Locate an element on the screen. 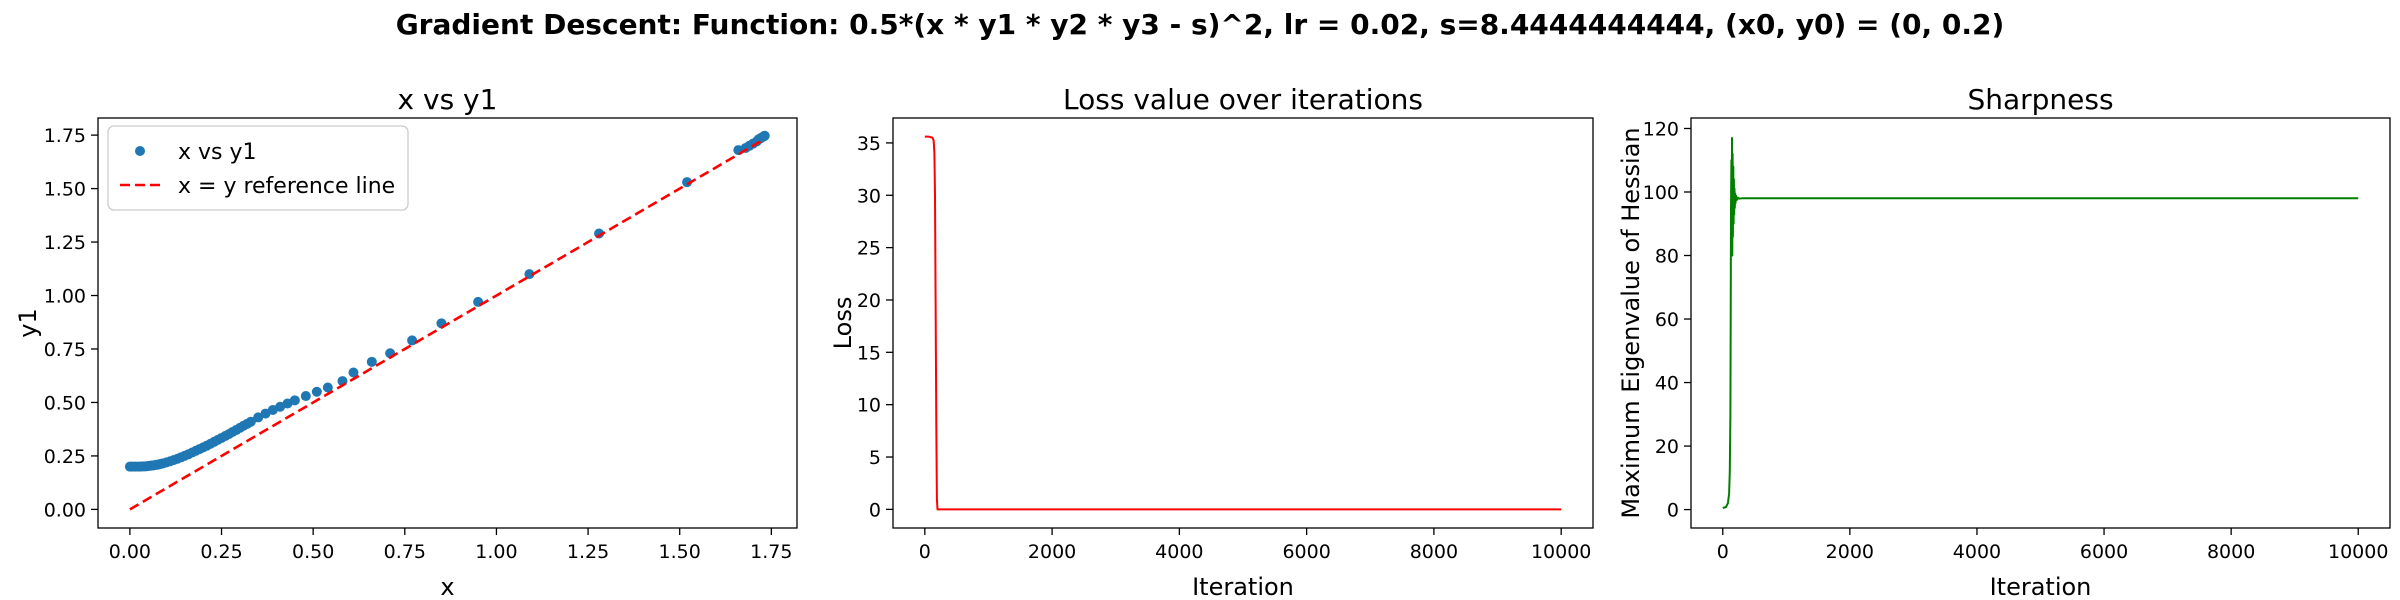 This screenshot has width=2400, height=600. x-tick-label: 1.00 is located at coordinates (496, 552).